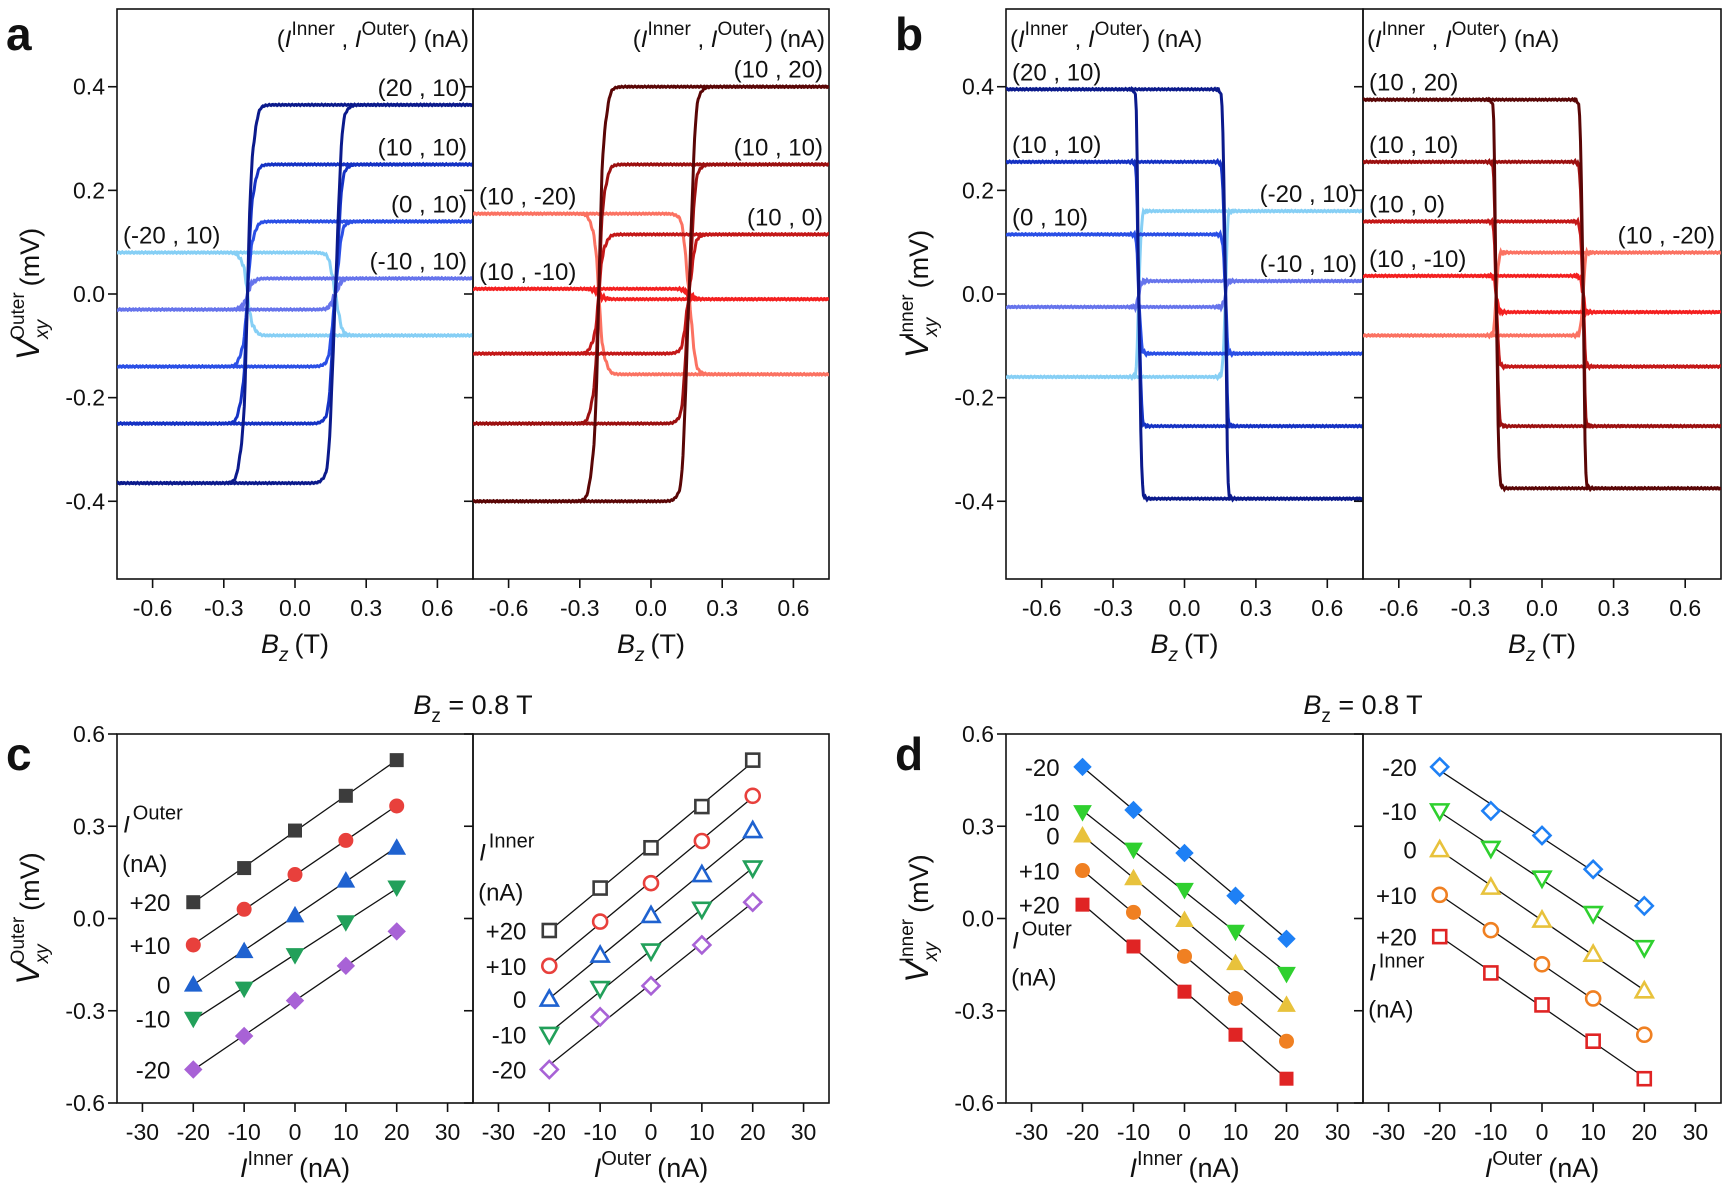  What do you see at coordinates (1031, 1132) in the screenshot?
I see `x-tick-label: -30` at bounding box center [1031, 1132].